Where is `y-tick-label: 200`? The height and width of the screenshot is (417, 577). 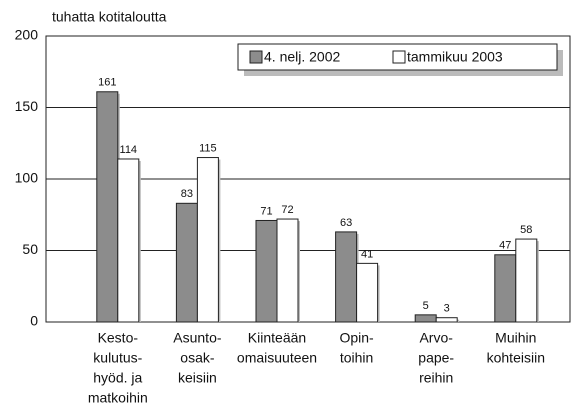
y-tick-label: 200 is located at coordinates (27, 35).